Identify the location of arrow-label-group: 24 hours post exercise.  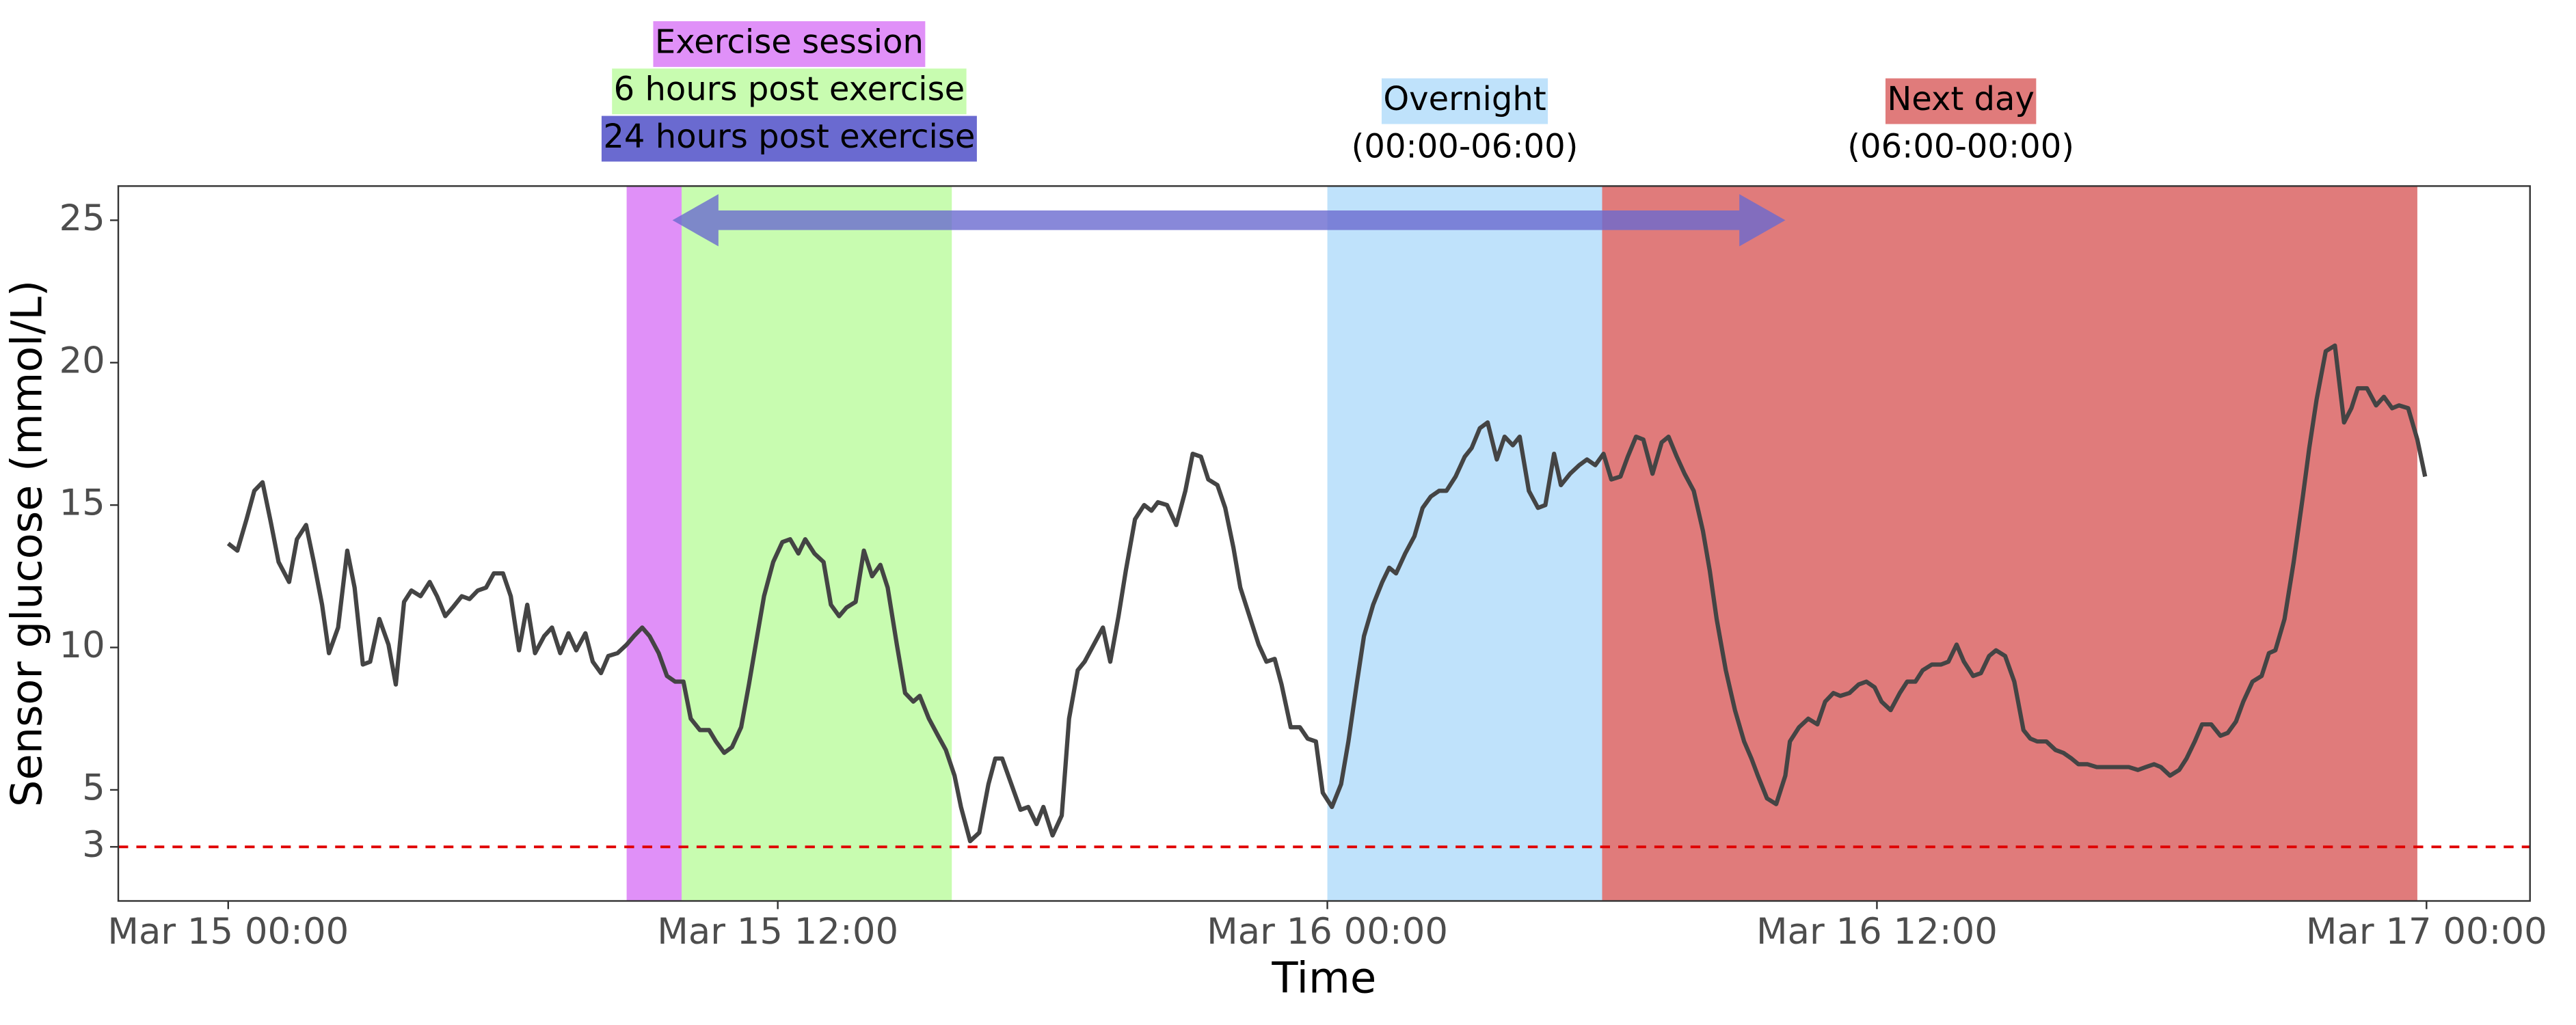
(789, 138).